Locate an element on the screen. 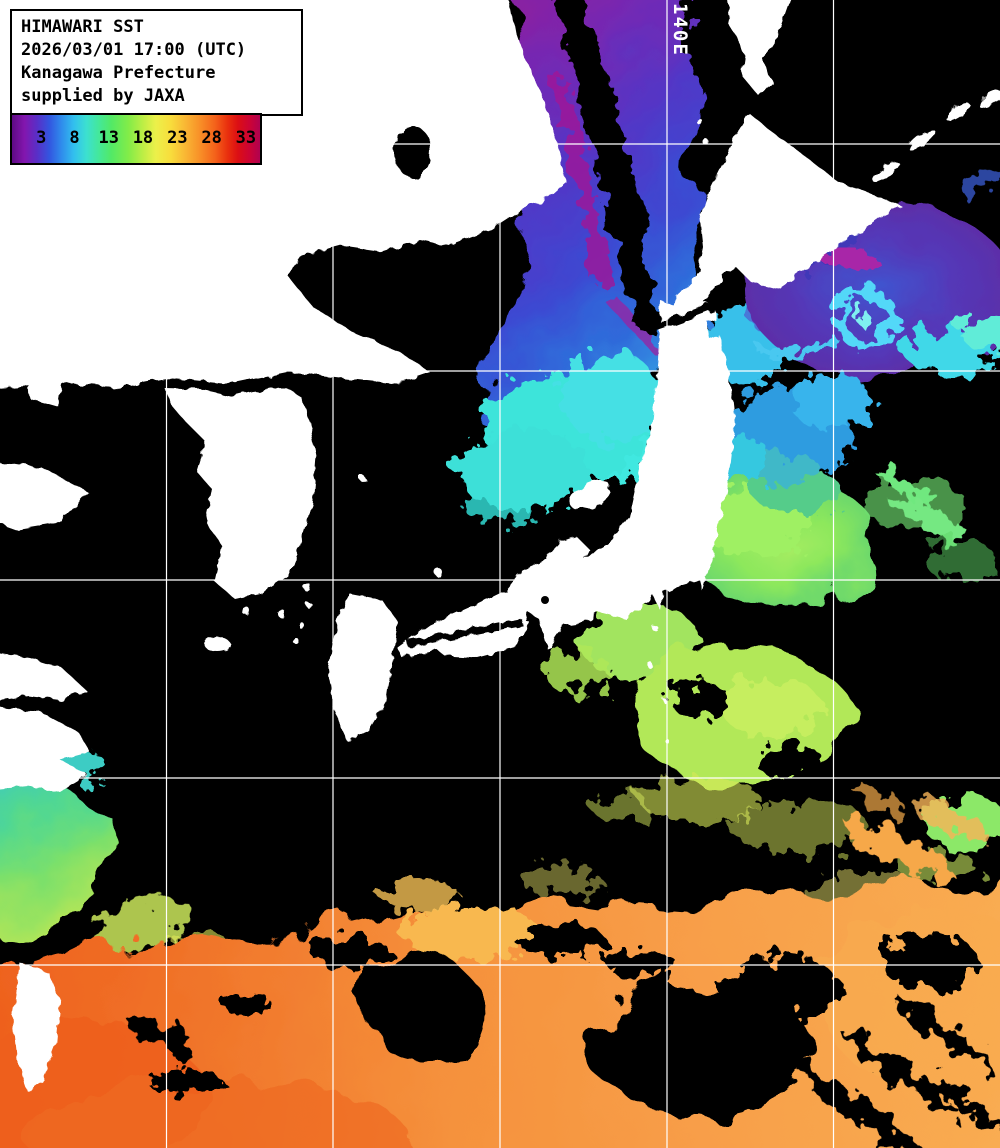 This screenshot has height=1148, width=1000. colorbar-tick-13: 13 is located at coordinates (108, 138).